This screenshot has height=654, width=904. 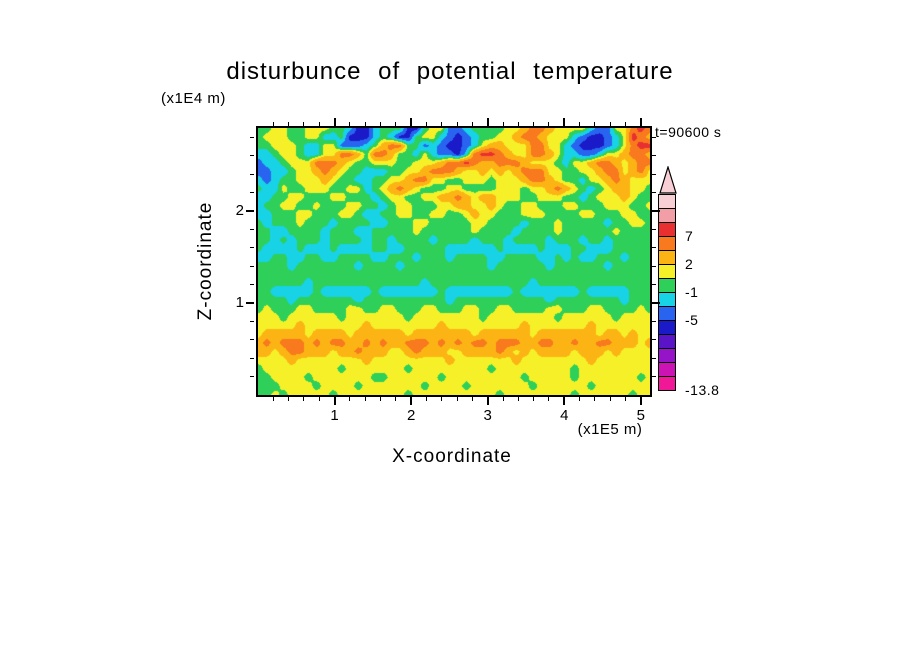 I want to click on x-axis-unit-label: (x1E5 m), so click(x=610, y=429).